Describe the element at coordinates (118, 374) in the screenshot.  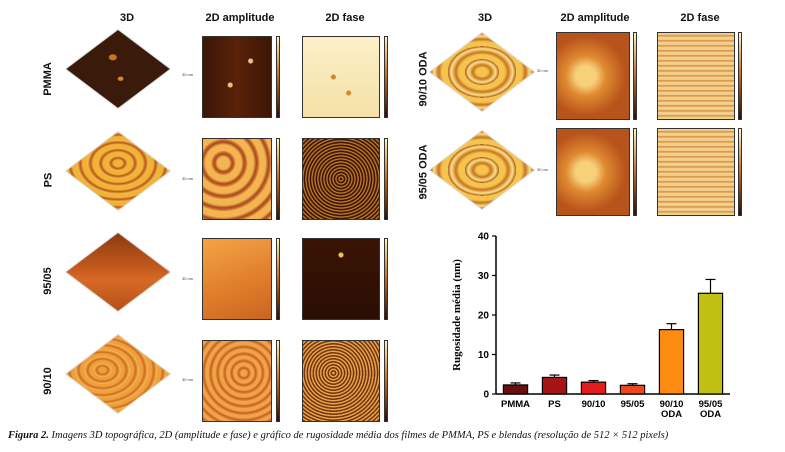
I see `blend-9010-3d-topography` at that location.